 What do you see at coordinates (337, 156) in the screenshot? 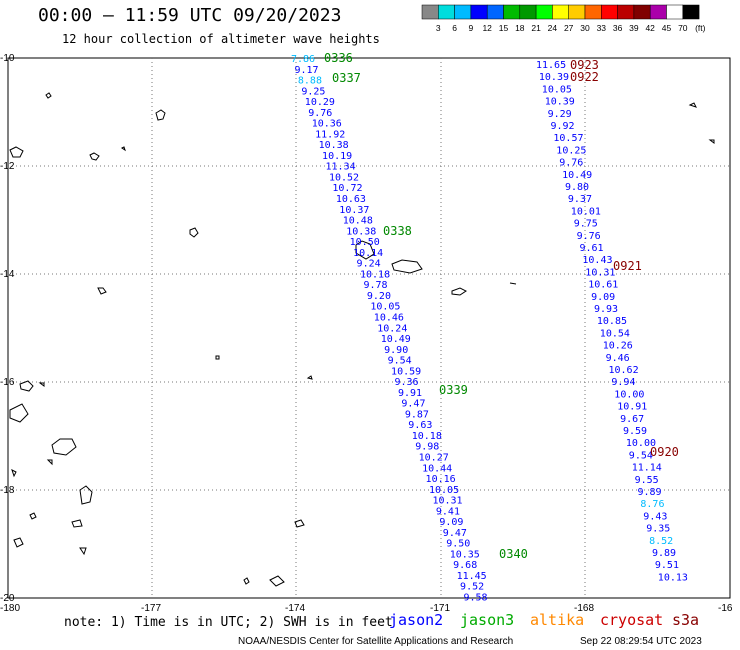
I see `swh-value: 10.19` at bounding box center [337, 156].